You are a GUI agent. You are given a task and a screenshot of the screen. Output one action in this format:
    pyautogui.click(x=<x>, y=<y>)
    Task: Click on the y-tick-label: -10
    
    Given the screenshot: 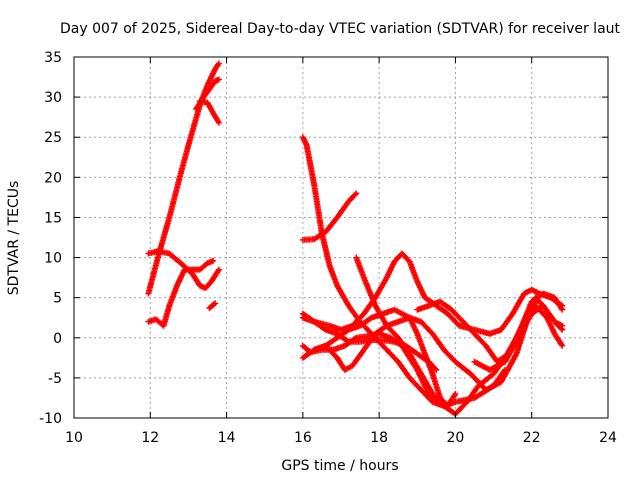 What is the action you would take?
    pyautogui.click(x=50, y=419)
    